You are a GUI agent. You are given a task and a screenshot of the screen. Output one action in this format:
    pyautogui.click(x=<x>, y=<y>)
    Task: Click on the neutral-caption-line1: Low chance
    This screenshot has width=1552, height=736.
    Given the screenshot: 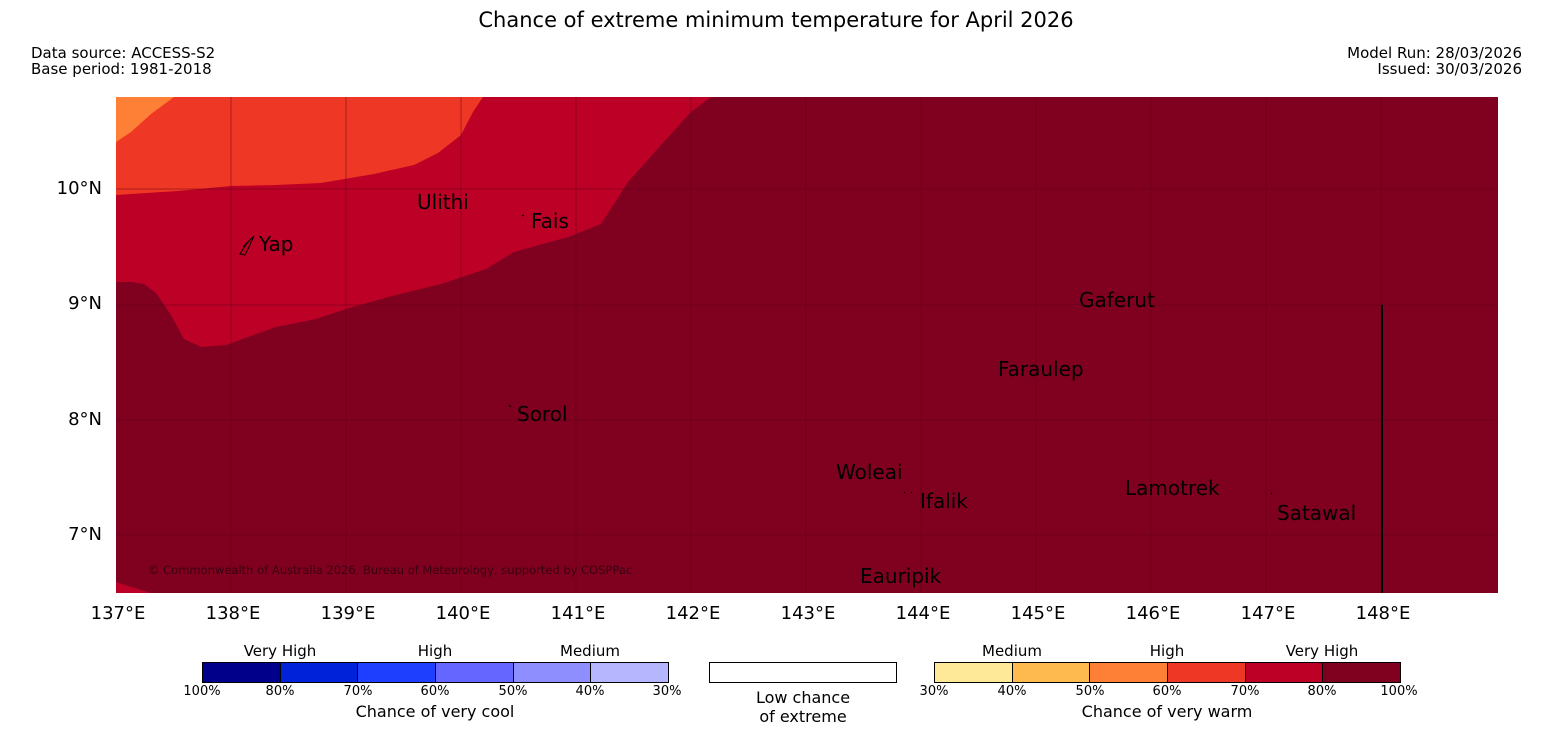 What is the action you would take?
    pyautogui.click(x=803, y=697)
    